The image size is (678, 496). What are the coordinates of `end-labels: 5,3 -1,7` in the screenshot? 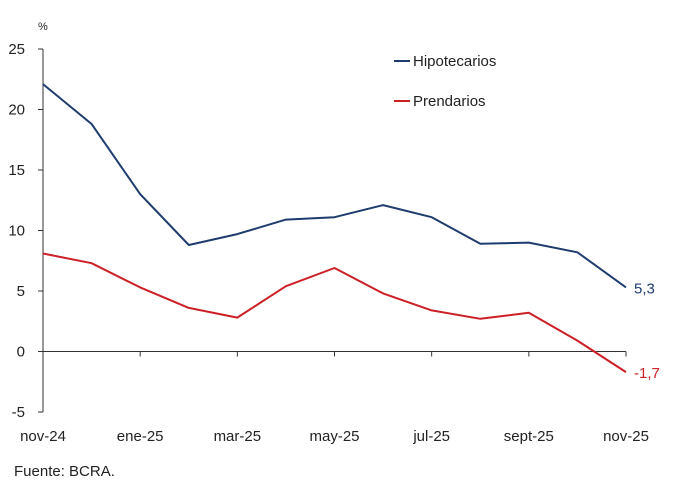 It's located at (647, 331).